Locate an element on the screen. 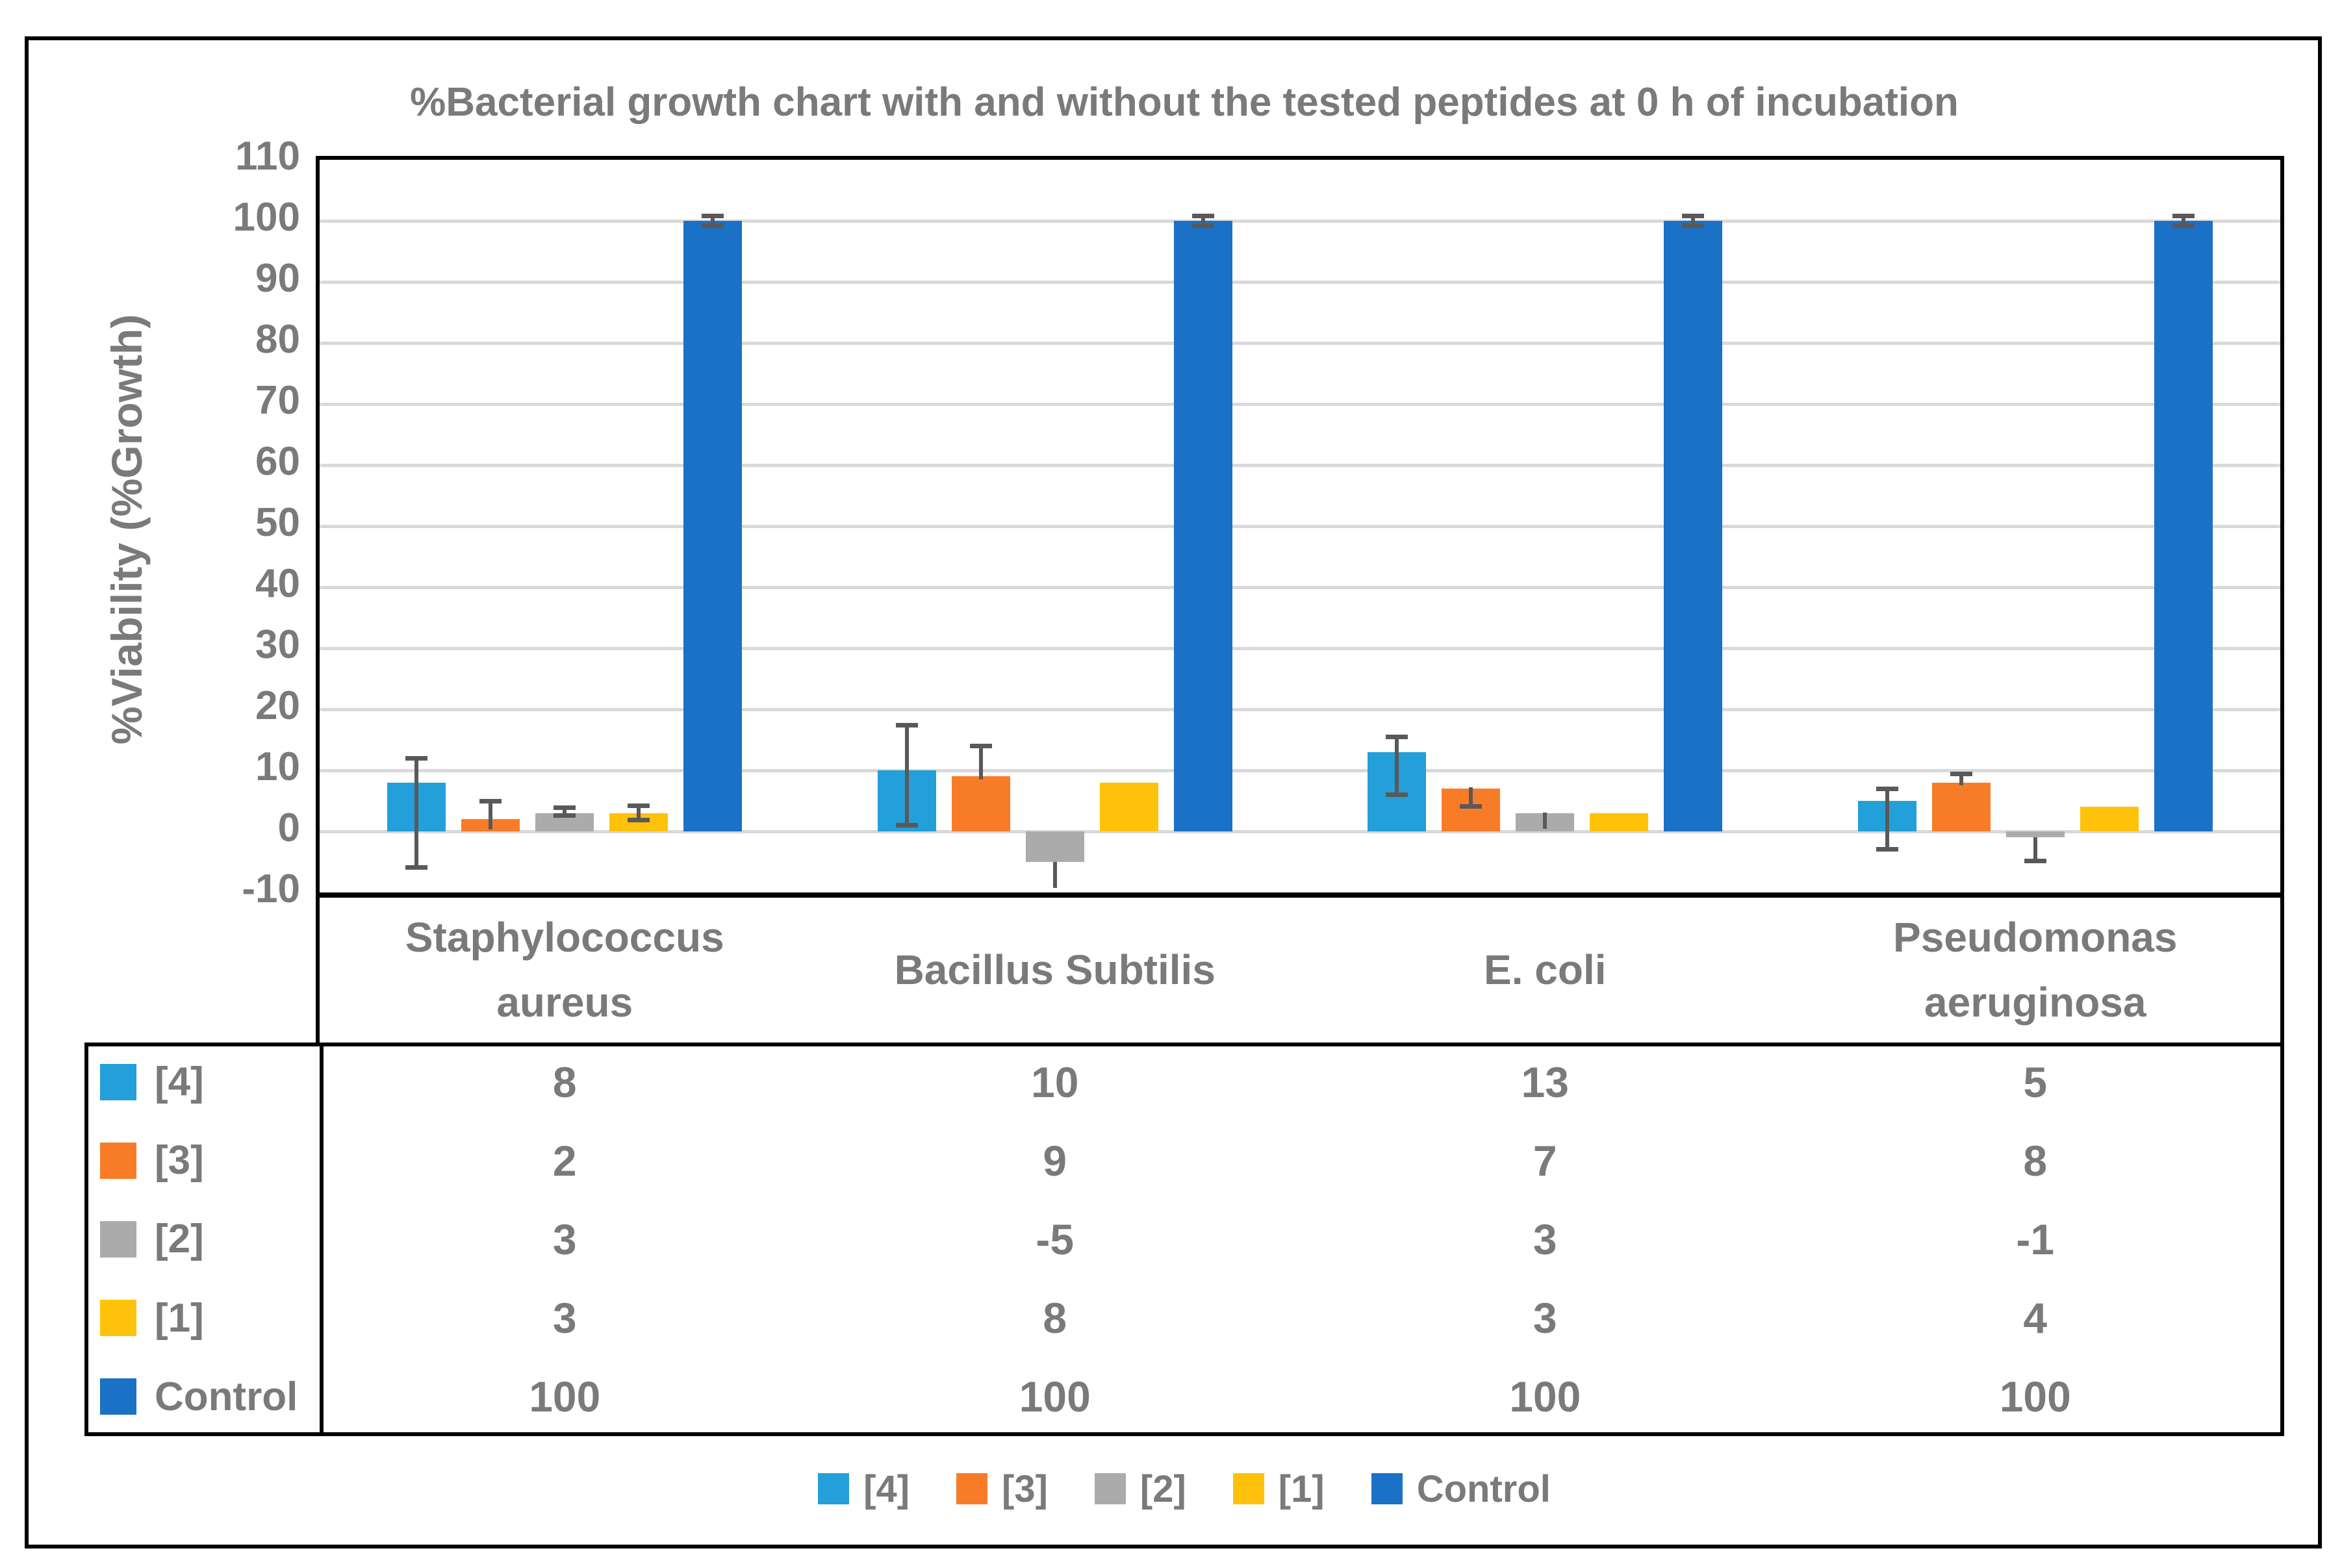 Image resolution: width=2342 pixels, height=1568 pixels. error-bar-cap-bottom-Control-Bacillus Subtilis is located at coordinates (1202, 225).